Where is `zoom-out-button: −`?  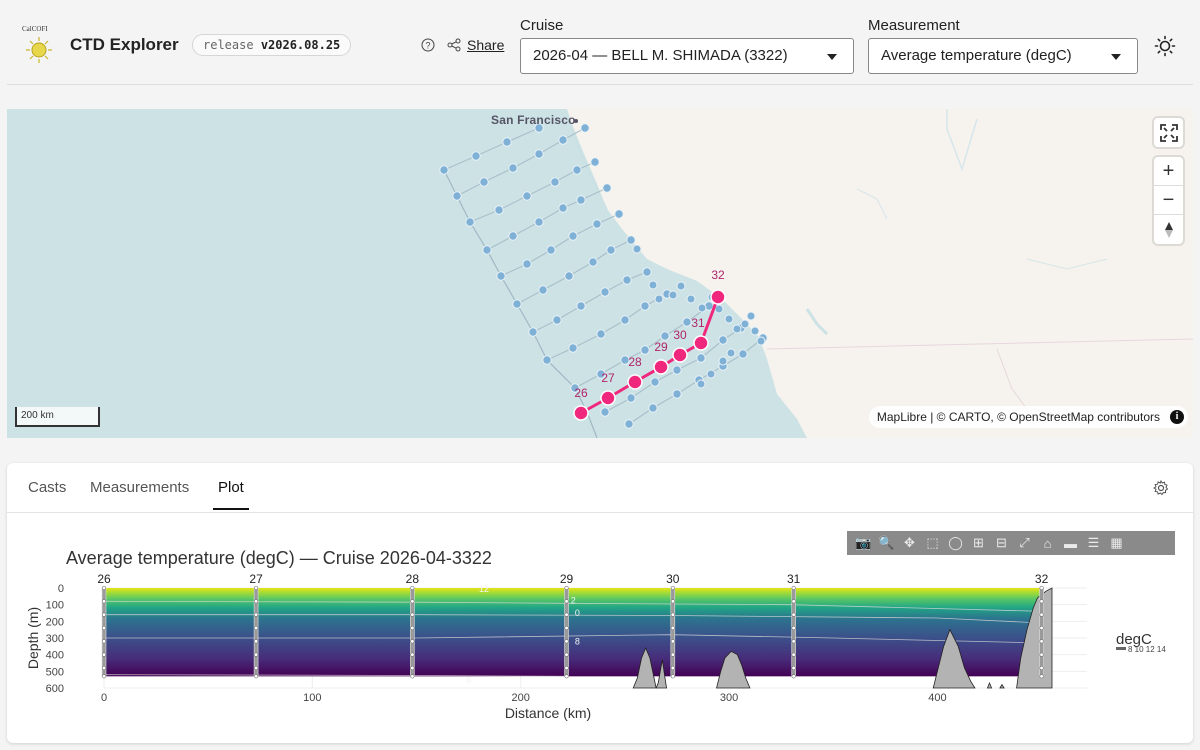
zoom-out-button: − is located at coordinates (1168, 200).